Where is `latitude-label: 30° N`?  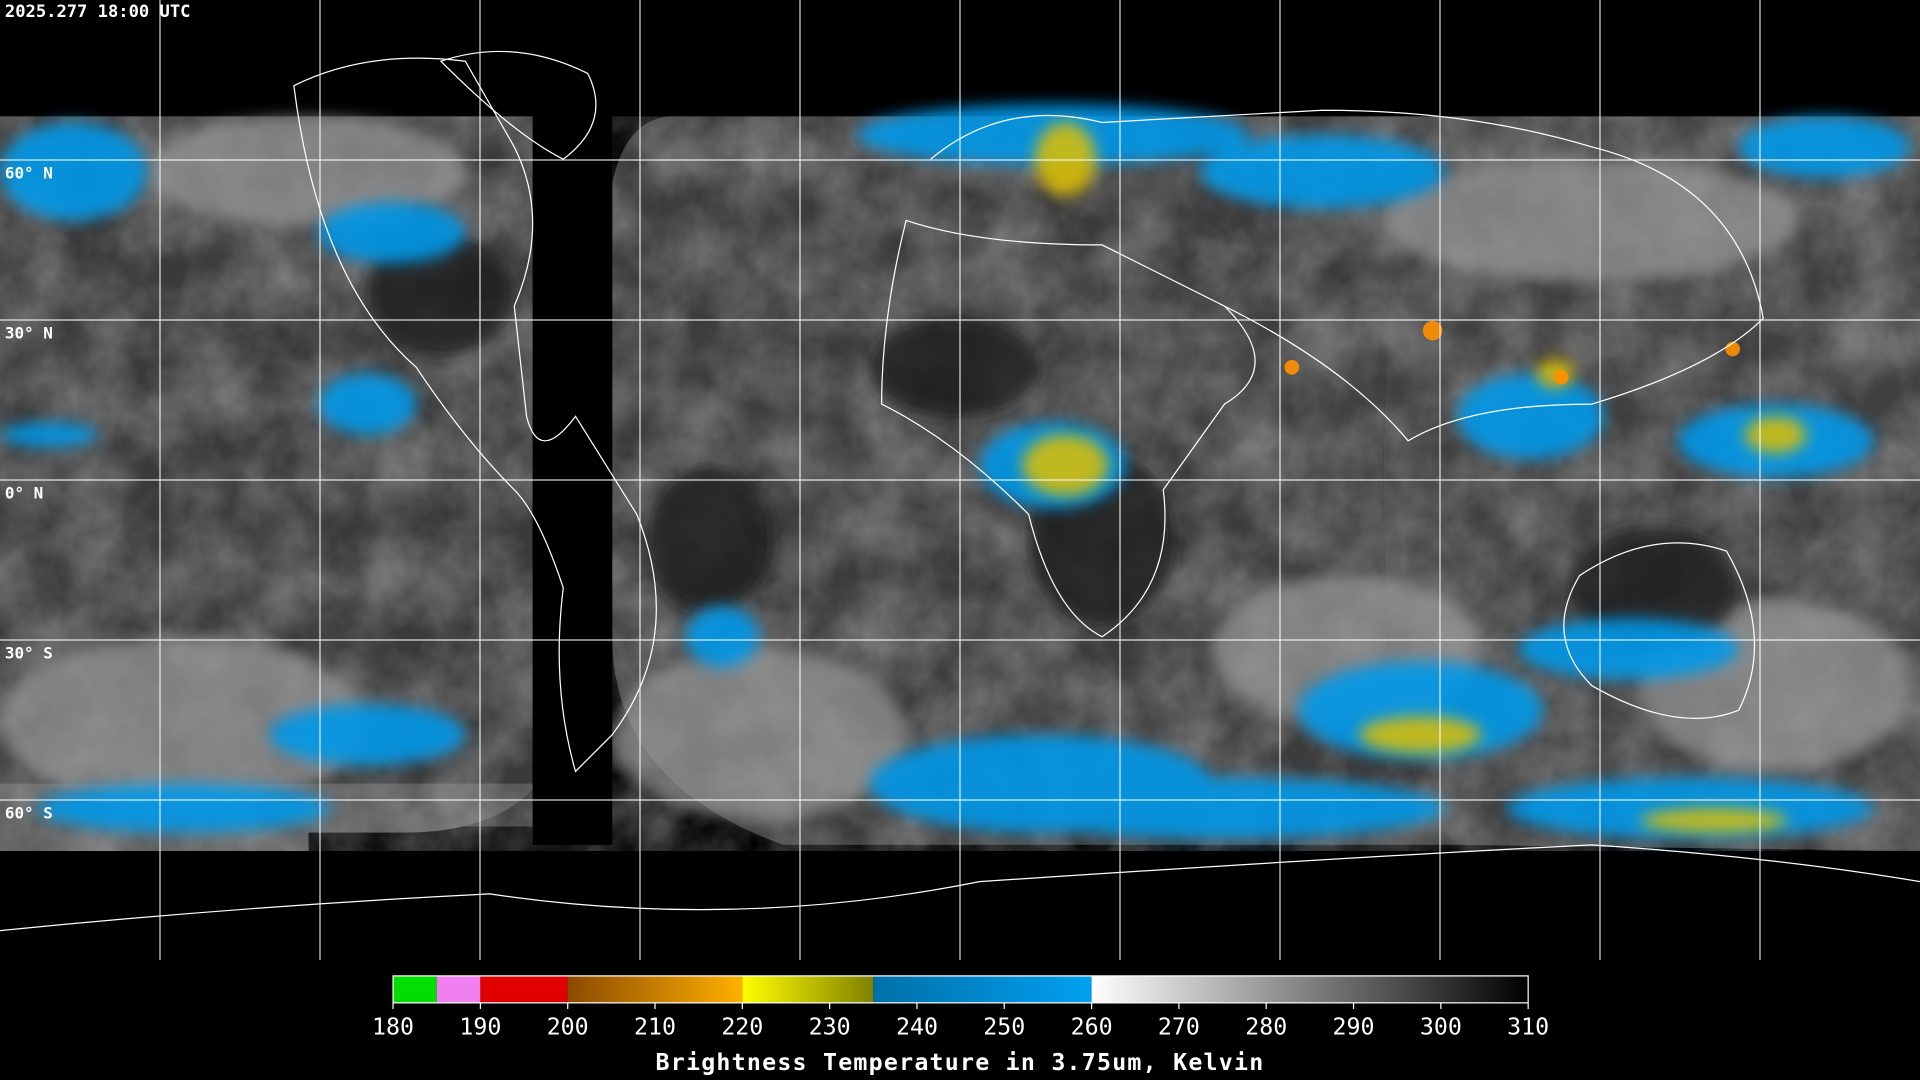
latitude-label: 30° N is located at coordinates (29, 332).